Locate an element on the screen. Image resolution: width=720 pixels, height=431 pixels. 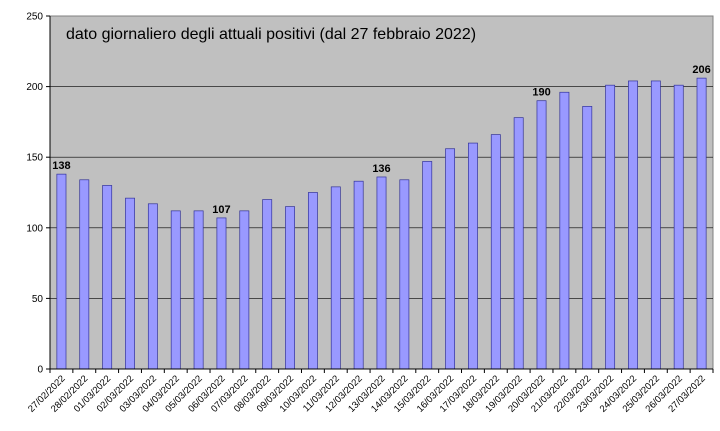
data-label: 206 is located at coordinates (701, 70).